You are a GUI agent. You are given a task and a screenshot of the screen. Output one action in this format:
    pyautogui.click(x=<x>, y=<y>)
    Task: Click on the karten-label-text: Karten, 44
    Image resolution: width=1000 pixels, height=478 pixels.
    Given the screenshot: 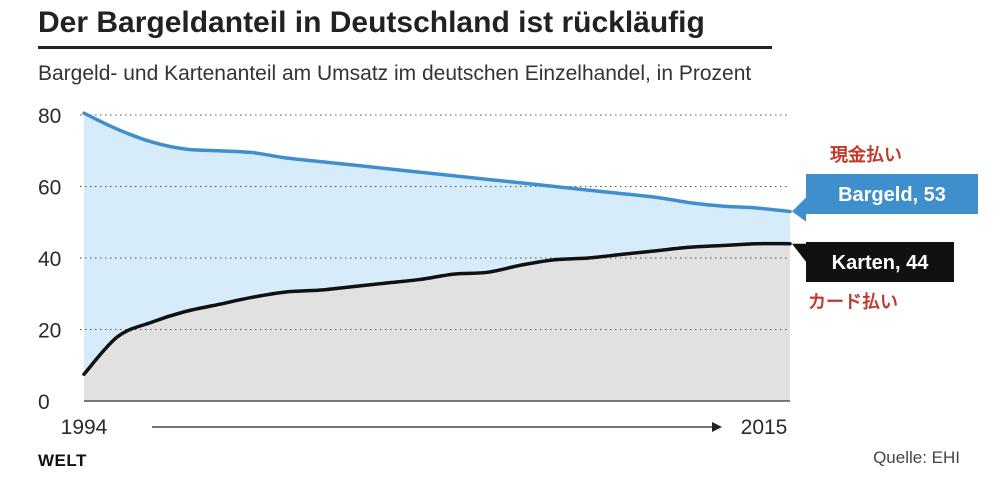 What is the action you would take?
    pyautogui.click(x=881, y=263)
    